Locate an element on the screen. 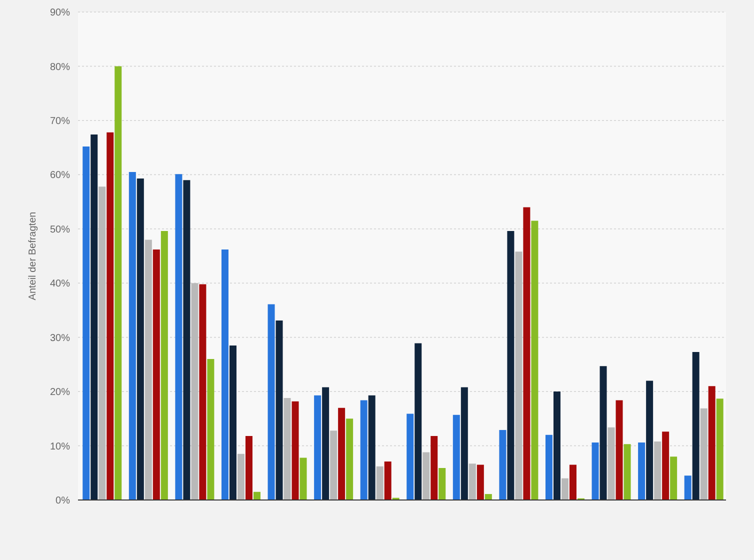 The height and width of the screenshot is (560, 754). y-tick-label: 0% is located at coordinates (63, 501).